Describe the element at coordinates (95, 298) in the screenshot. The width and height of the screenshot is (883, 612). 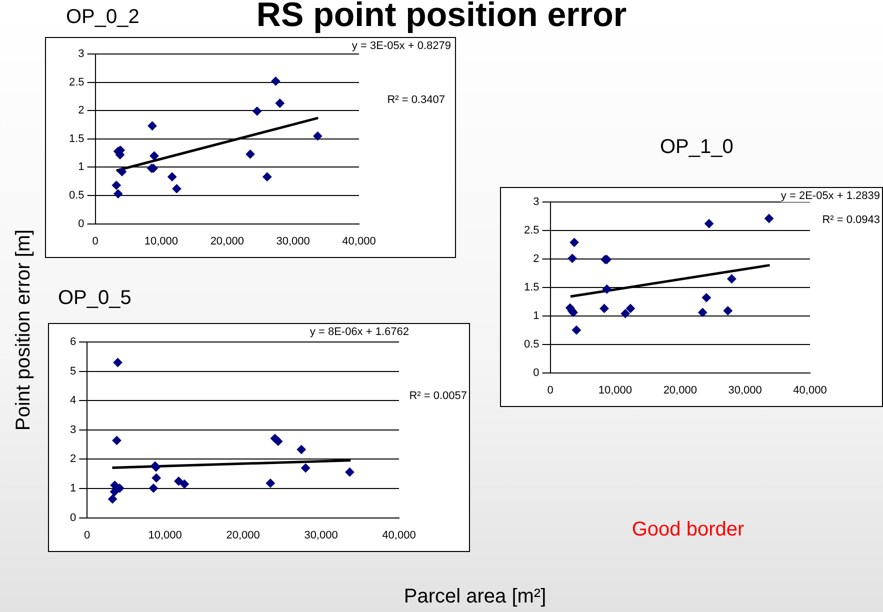
I see `chart-title: OP_0_5` at that location.